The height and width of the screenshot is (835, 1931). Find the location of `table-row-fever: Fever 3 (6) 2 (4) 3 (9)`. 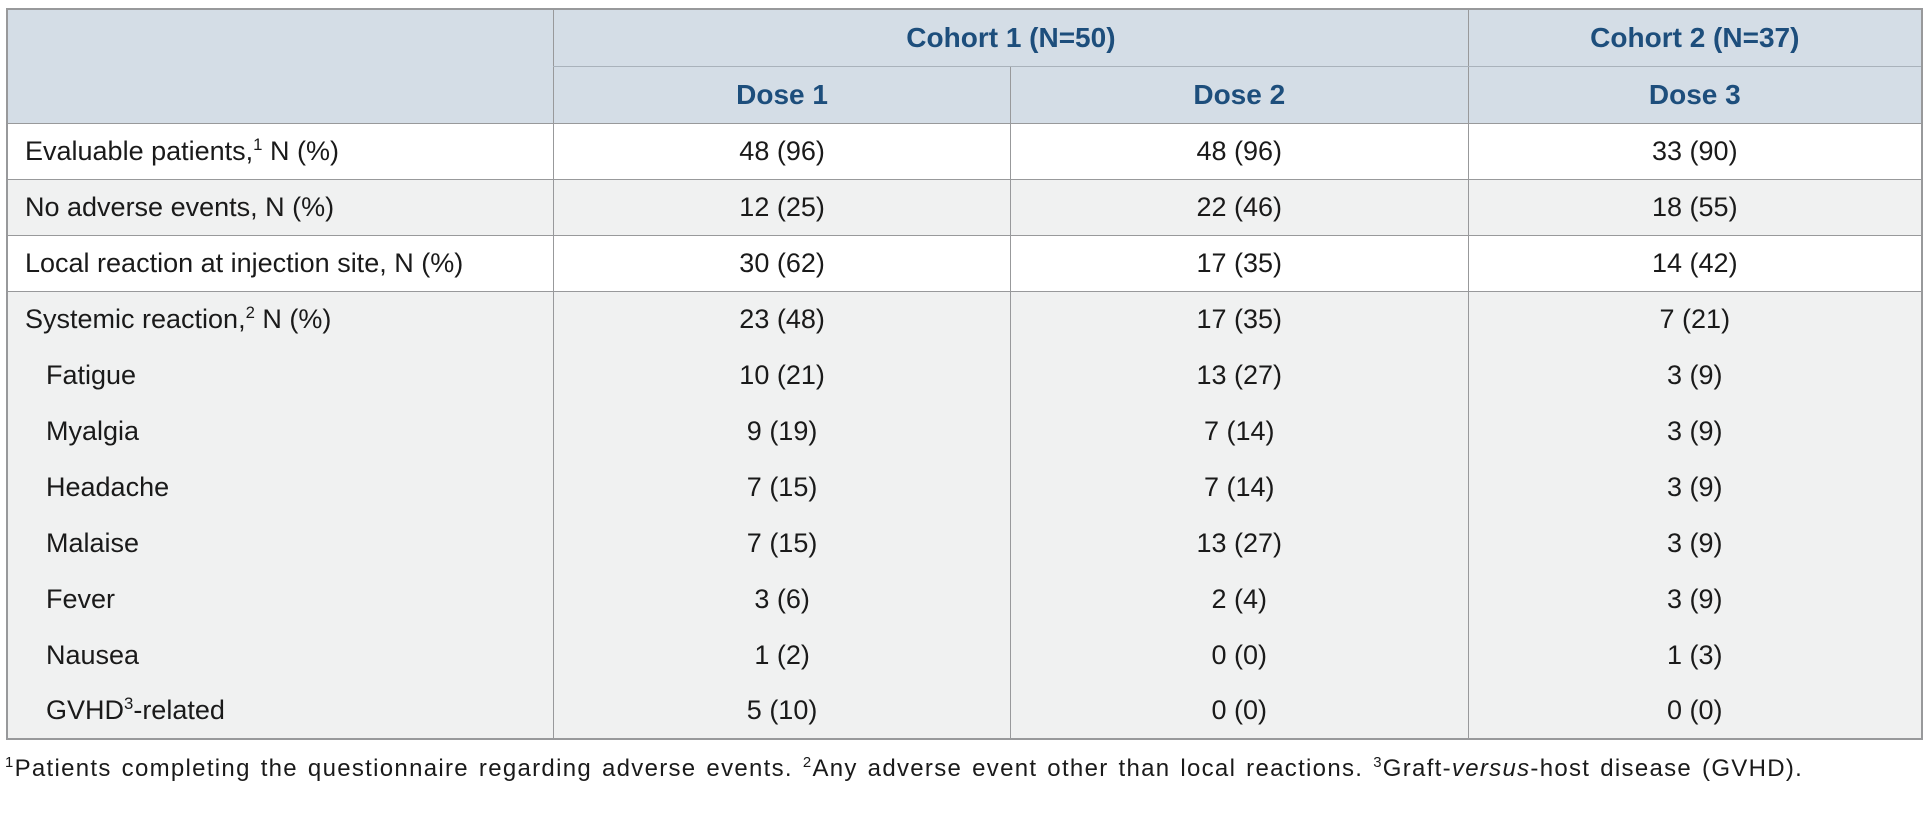

table-row-fever: Fever 3 (6) 2 (4) 3 (9) is located at coordinates (964, 599).